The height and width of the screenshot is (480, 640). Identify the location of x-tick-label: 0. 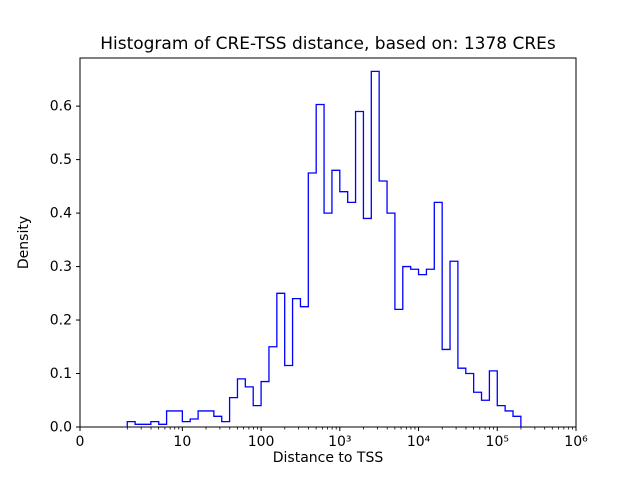
(80, 442).